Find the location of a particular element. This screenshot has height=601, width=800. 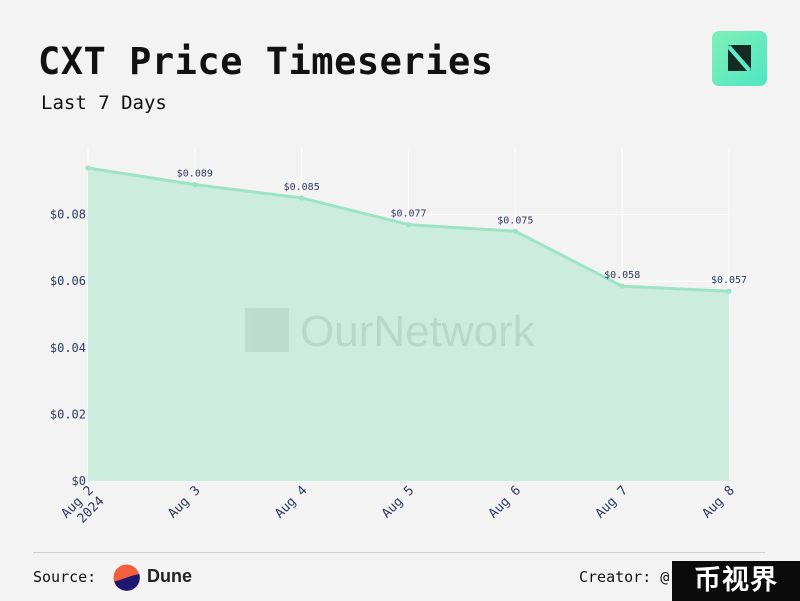

watermark-logo-icon is located at coordinates (267, 330).